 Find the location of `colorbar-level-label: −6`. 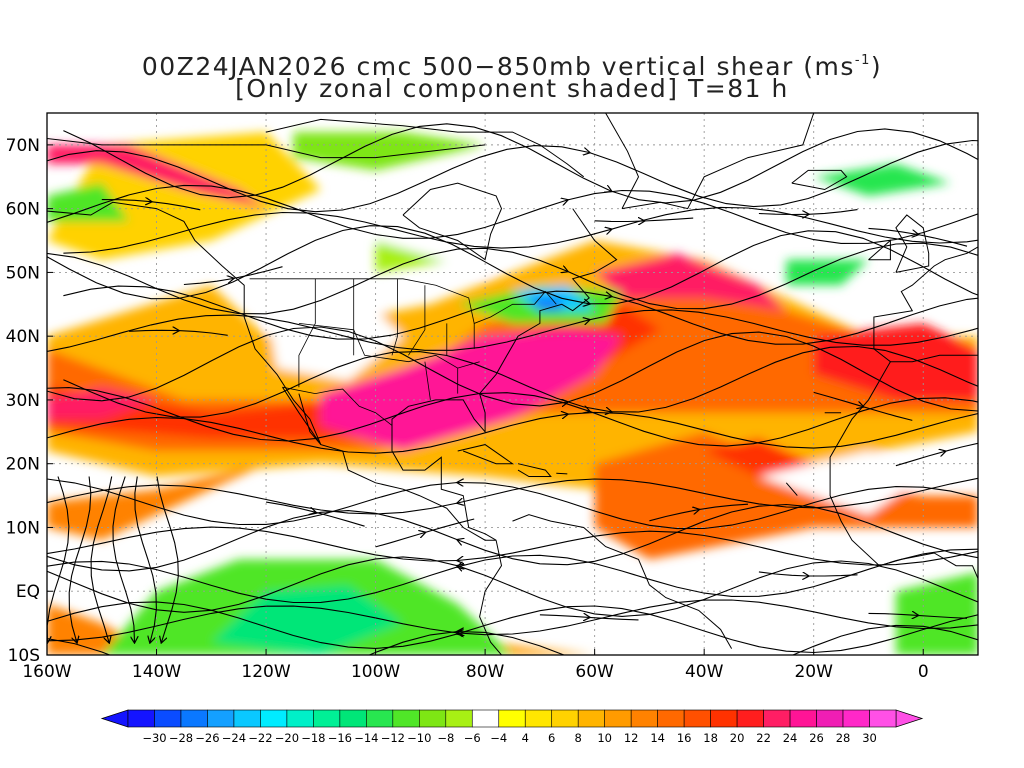

colorbar-level-label: −6 is located at coordinates (472, 738).